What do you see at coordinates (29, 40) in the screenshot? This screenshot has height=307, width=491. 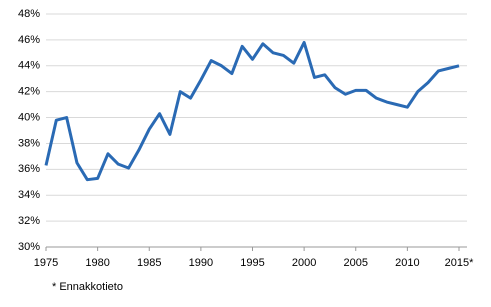 I see `y-tick-label: 46%` at bounding box center [29, 40].